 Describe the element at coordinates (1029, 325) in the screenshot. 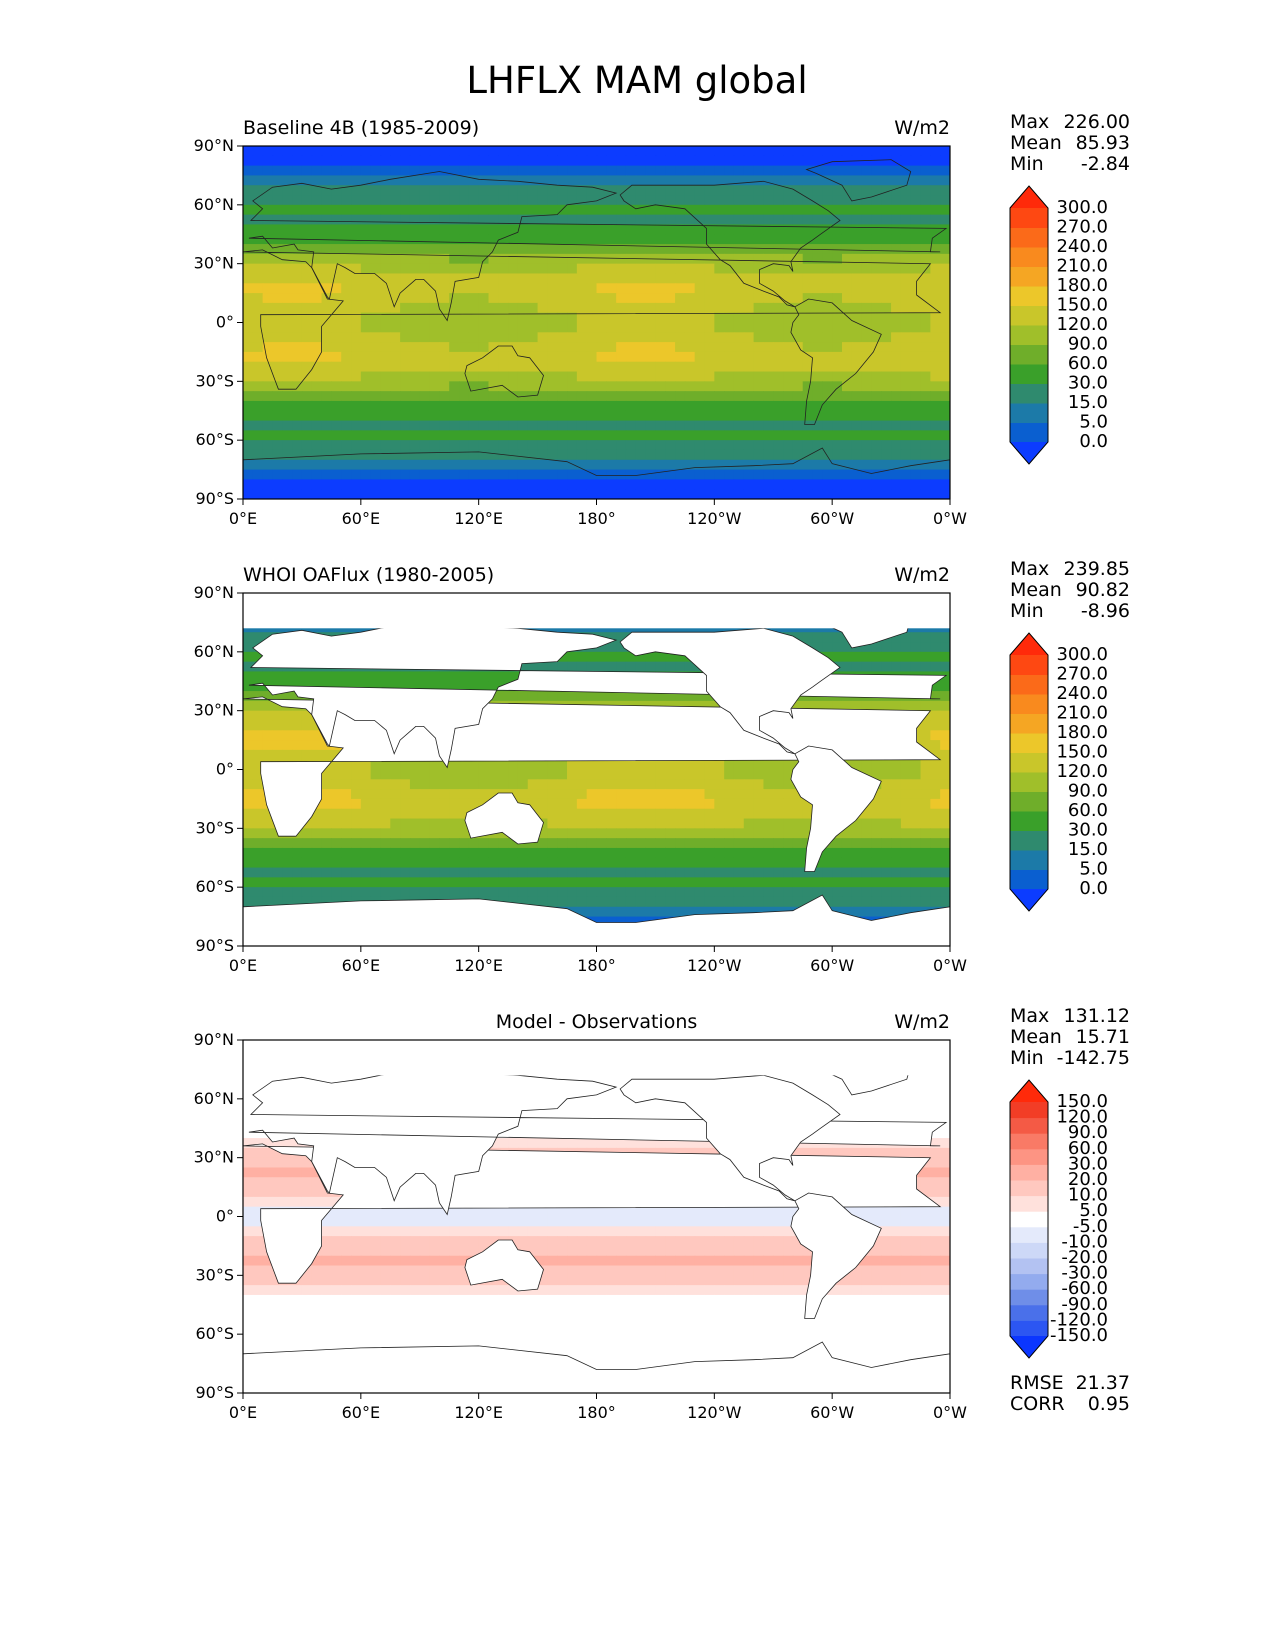

I see `colorbar-outline` at that location.